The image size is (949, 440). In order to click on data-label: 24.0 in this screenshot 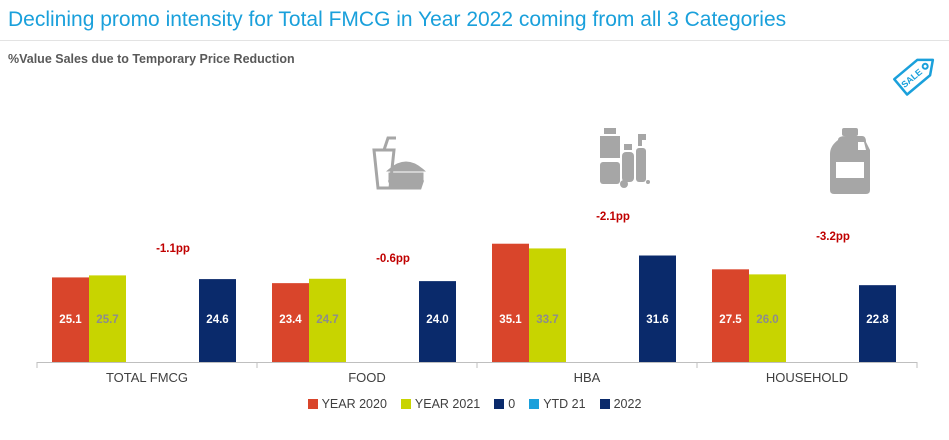, I will do `click(437, 320)`.